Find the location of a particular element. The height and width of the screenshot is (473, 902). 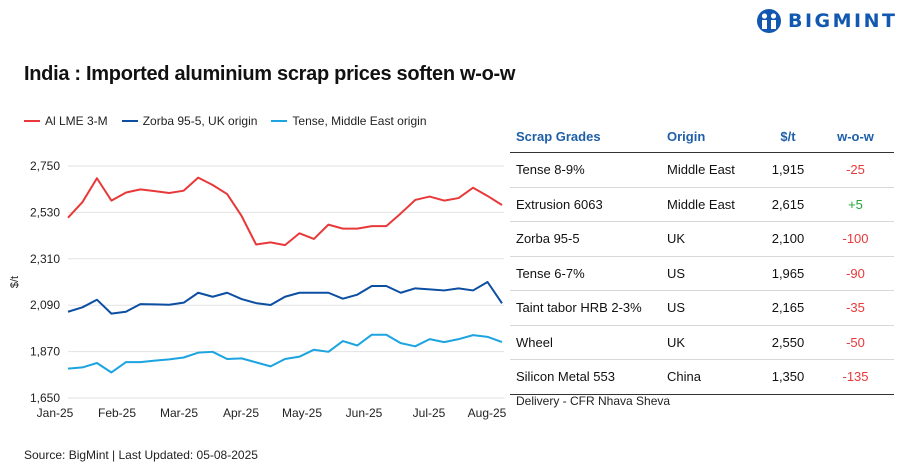

cell-price: 1,965 is located at coordinates (788, 273).